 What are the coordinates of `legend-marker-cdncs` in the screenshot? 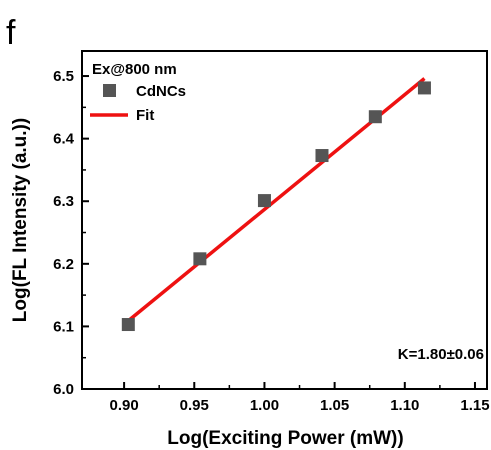 It's located at (109, 90).